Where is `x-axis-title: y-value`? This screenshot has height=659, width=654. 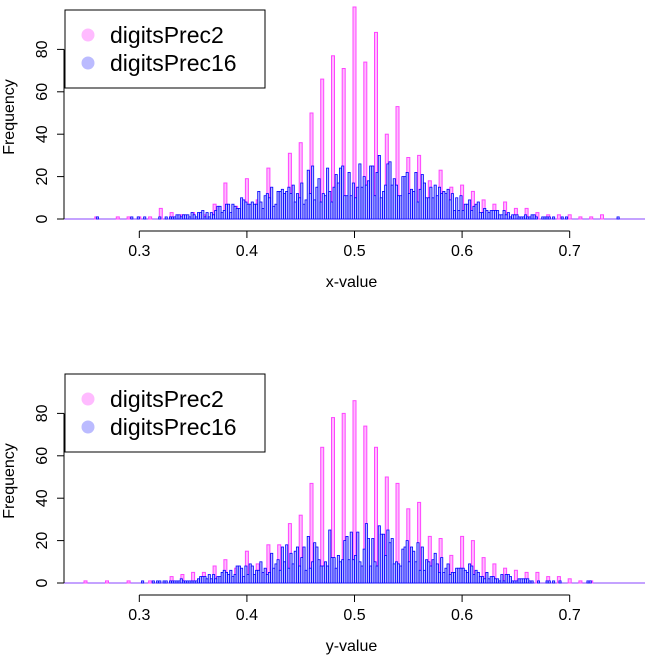 x-axis-title: y-value is located at coordinates (352, 646).